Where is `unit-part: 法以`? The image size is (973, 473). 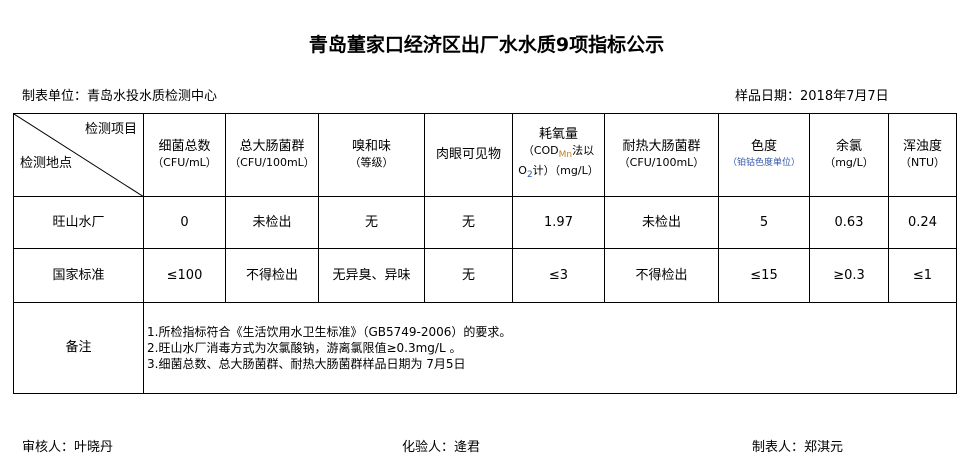
unit-part: 法以 is located at coordinates (583, 150).